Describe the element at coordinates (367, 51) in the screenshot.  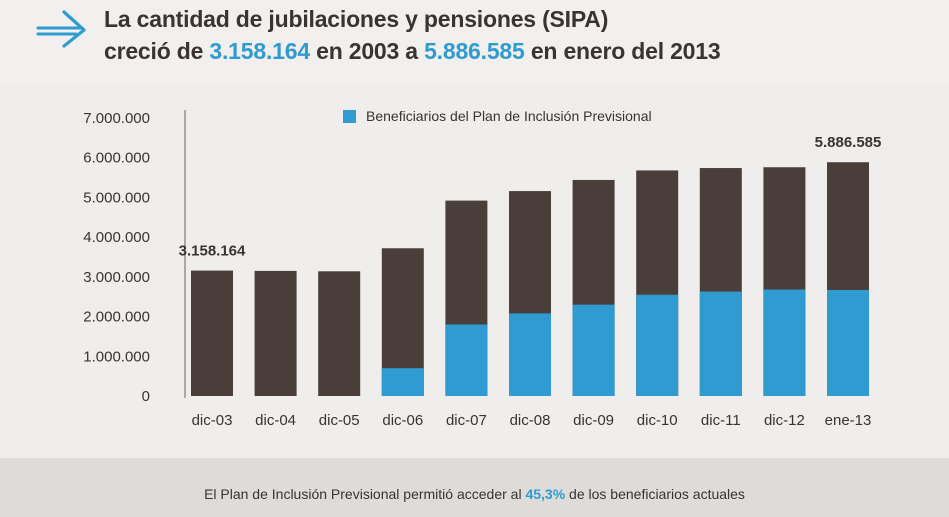
I see `subtitle-text-2: en 2003 a` at that location.